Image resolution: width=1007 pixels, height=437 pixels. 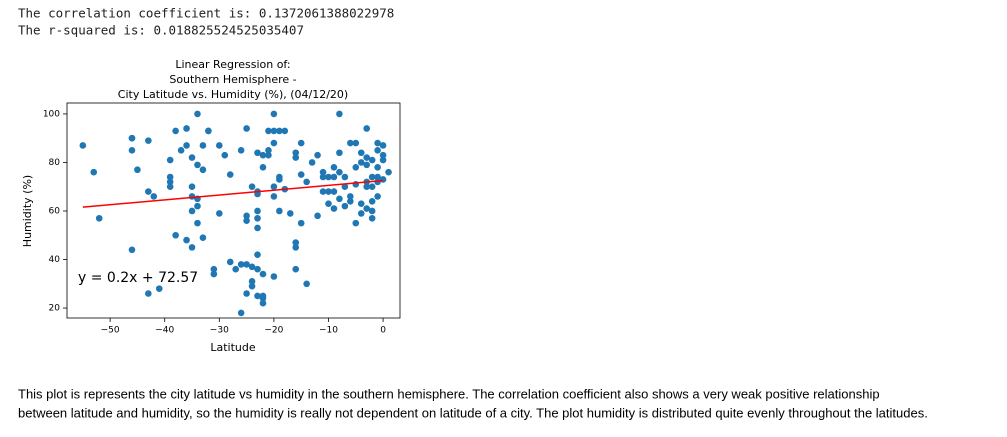 I want to click on annotation: y = 0.2x + 72.57, so click(x=138, y=278).